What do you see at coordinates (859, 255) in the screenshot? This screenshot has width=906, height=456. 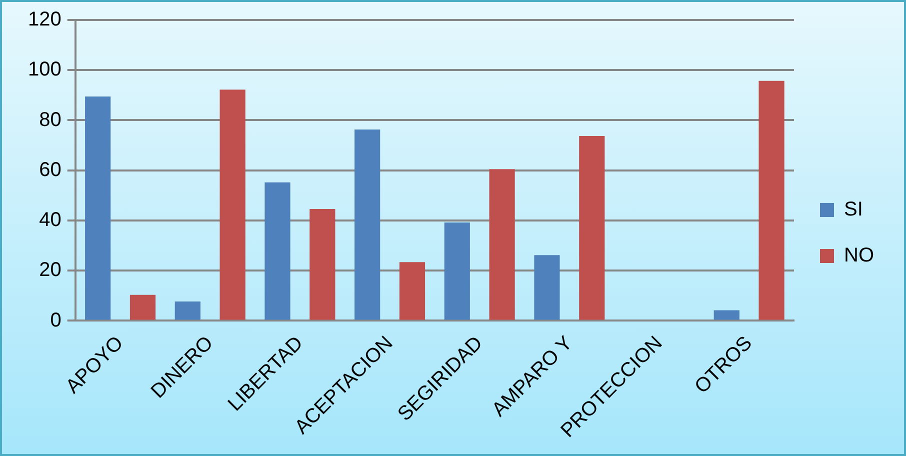 I see `legend-label: NO` at bounding box center [859, 255].